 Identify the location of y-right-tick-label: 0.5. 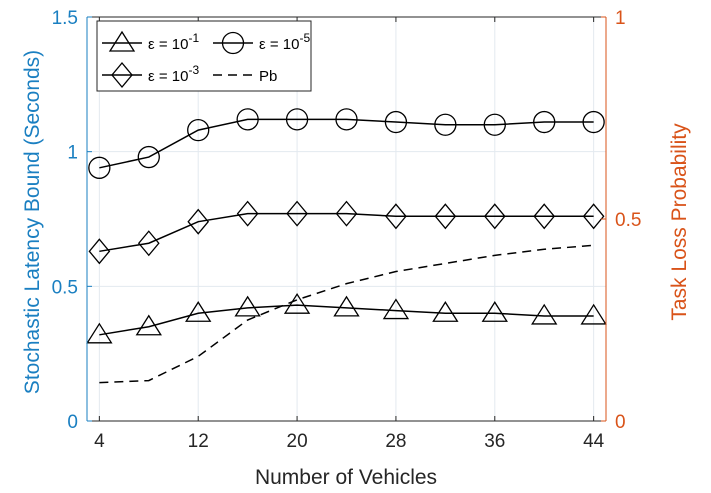
(628, 220).